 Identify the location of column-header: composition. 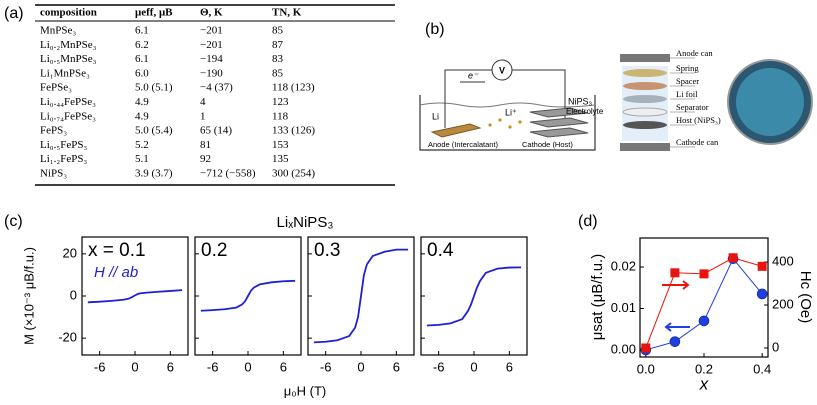
(68, 13).